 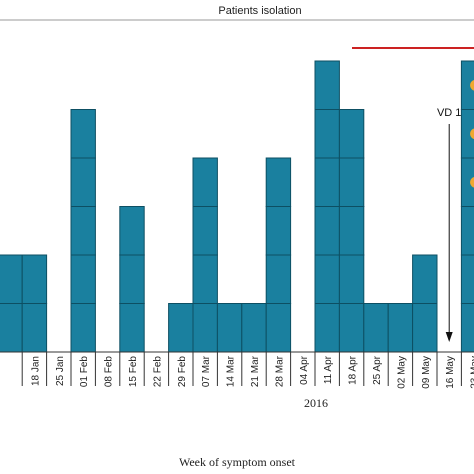 What do you see at coordinates (279, 371) in the screenshot?
I see `x-tick-label: 28 Mar` at bounding box center [279, 371].